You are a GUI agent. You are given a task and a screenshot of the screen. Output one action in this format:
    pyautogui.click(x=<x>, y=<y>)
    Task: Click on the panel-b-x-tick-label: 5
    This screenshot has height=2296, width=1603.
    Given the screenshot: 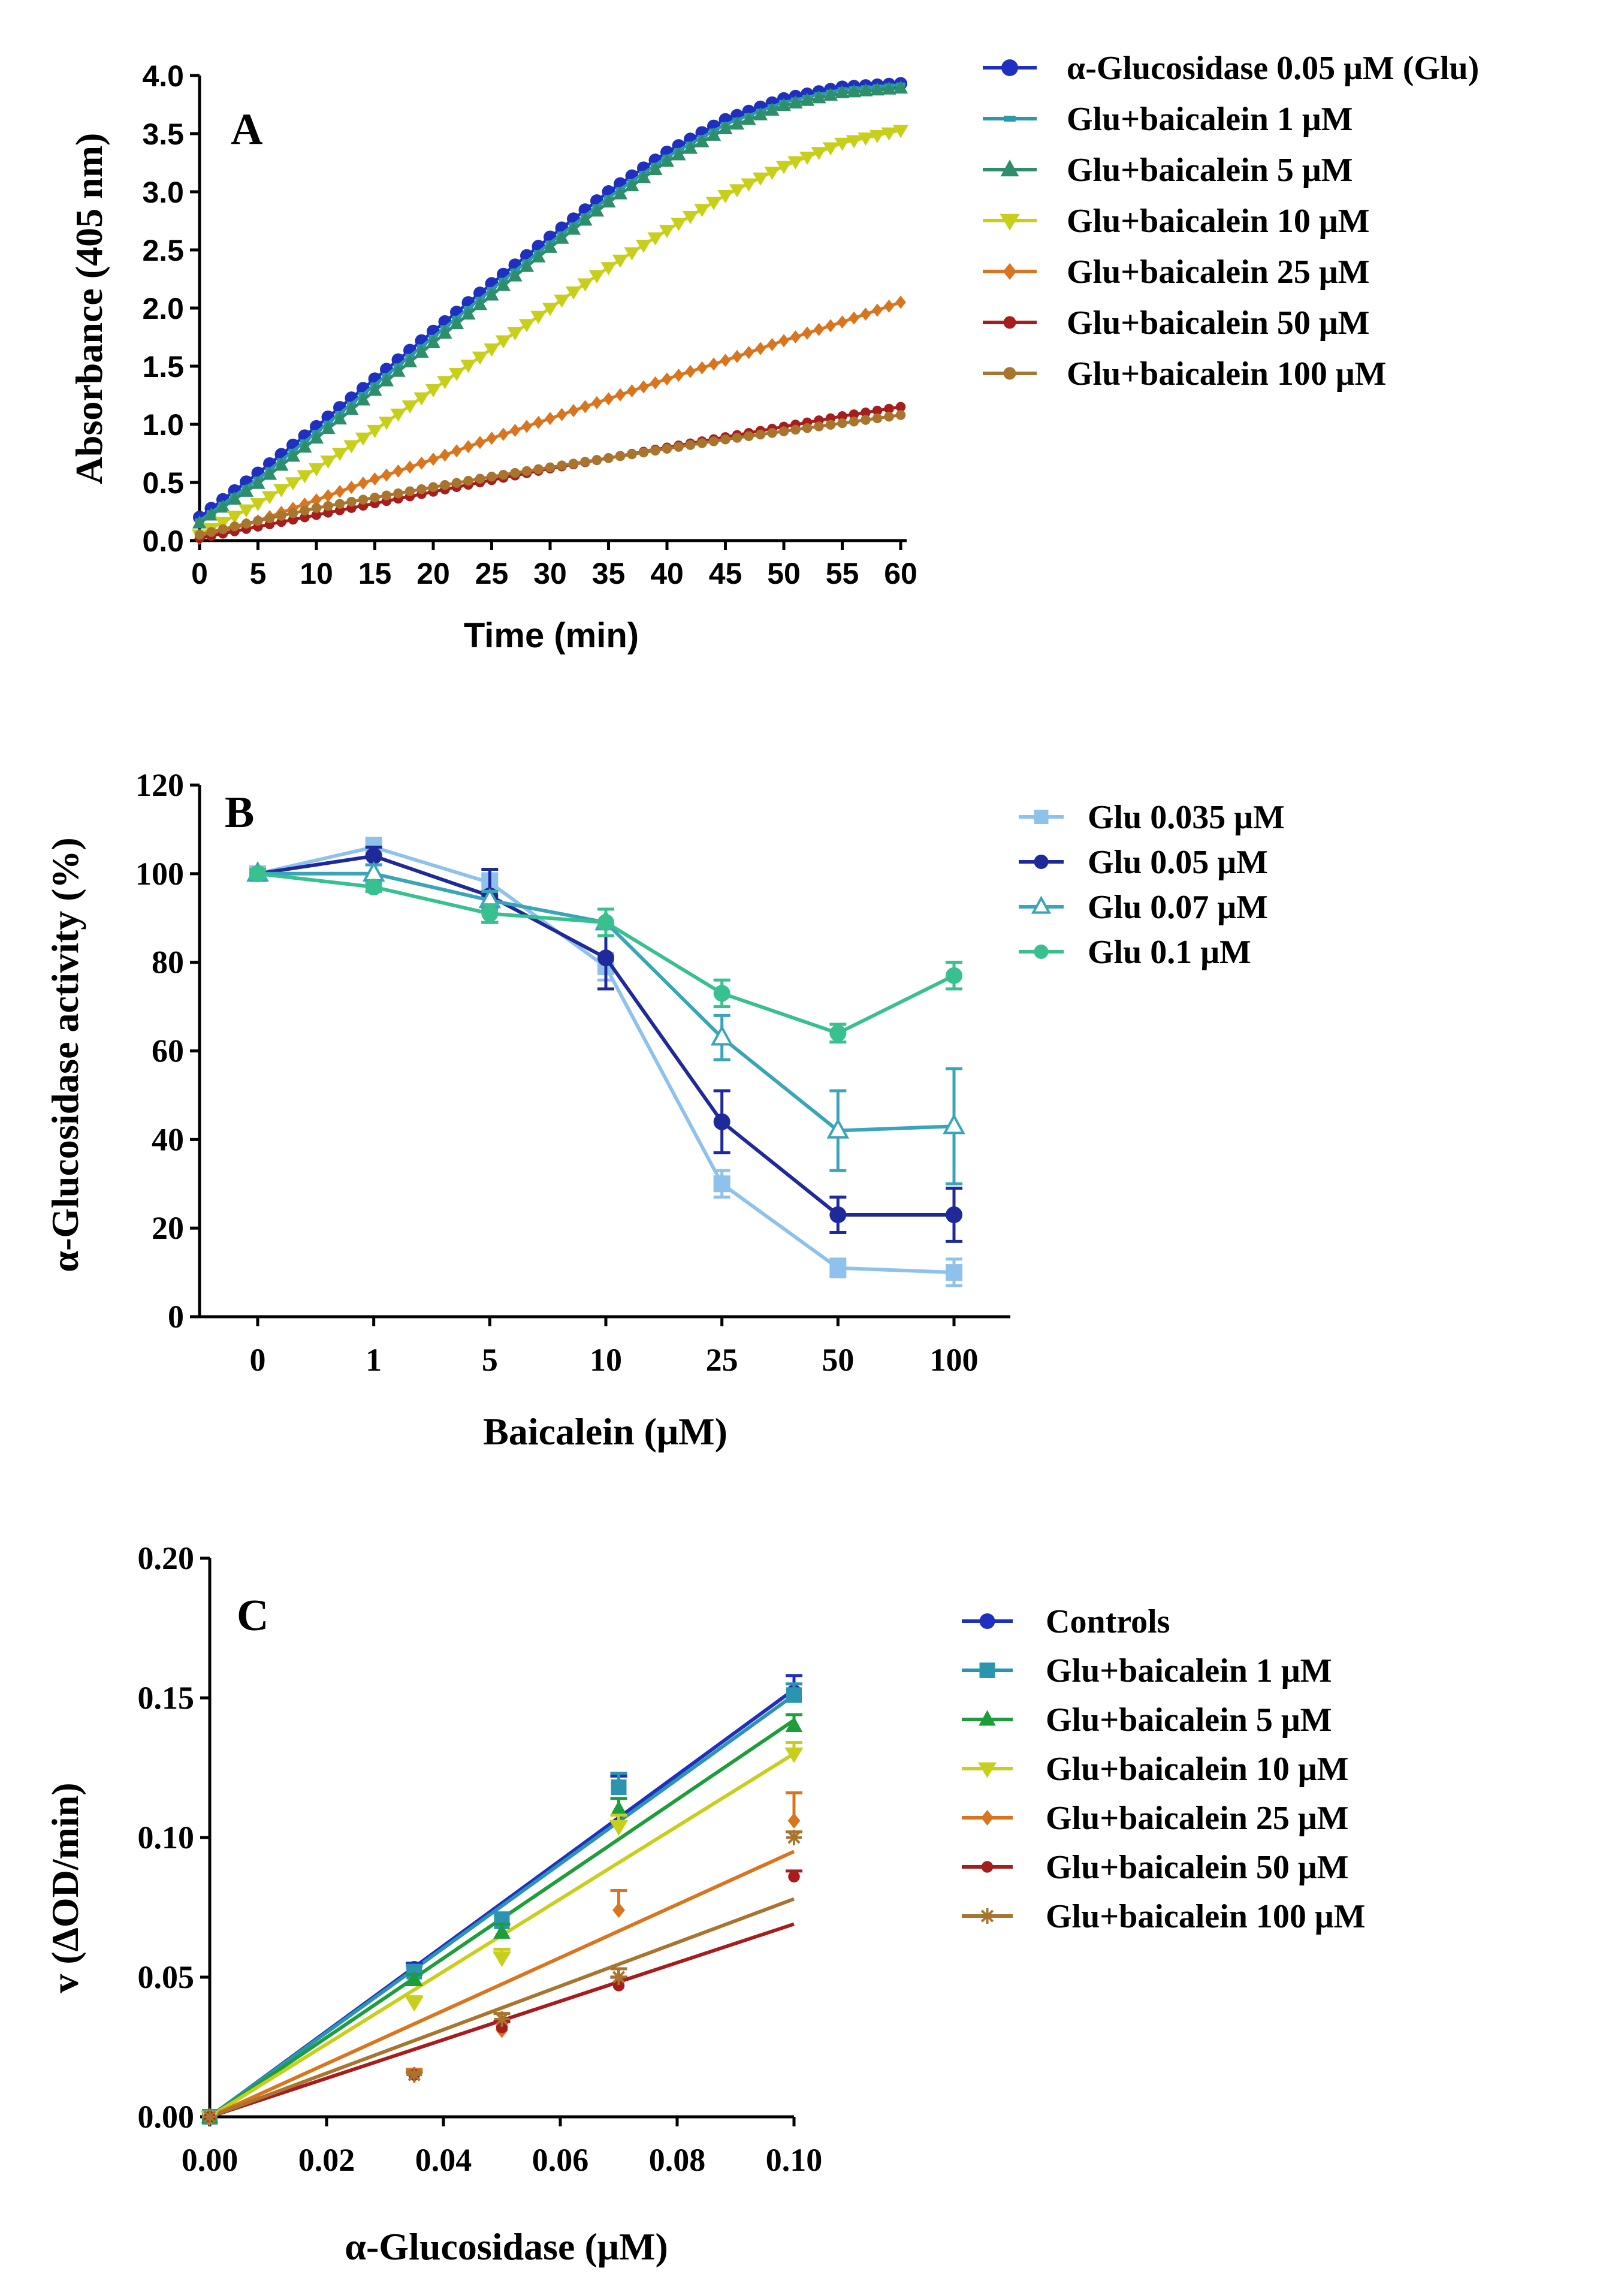 What is the action you would take?
    pyautogui.click(x=490, y=1360)
    